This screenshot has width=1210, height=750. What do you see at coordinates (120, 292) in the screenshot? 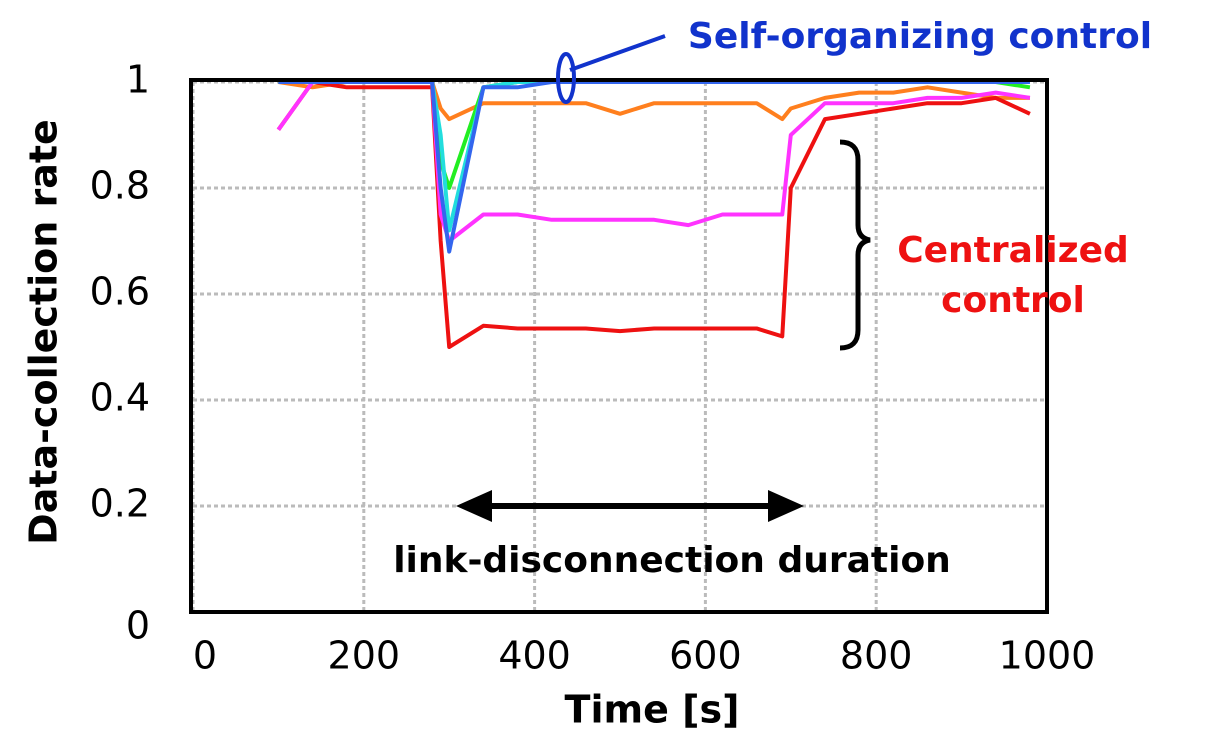
I see `y-tick-label: 0.6` at bounding box center [120, 292].